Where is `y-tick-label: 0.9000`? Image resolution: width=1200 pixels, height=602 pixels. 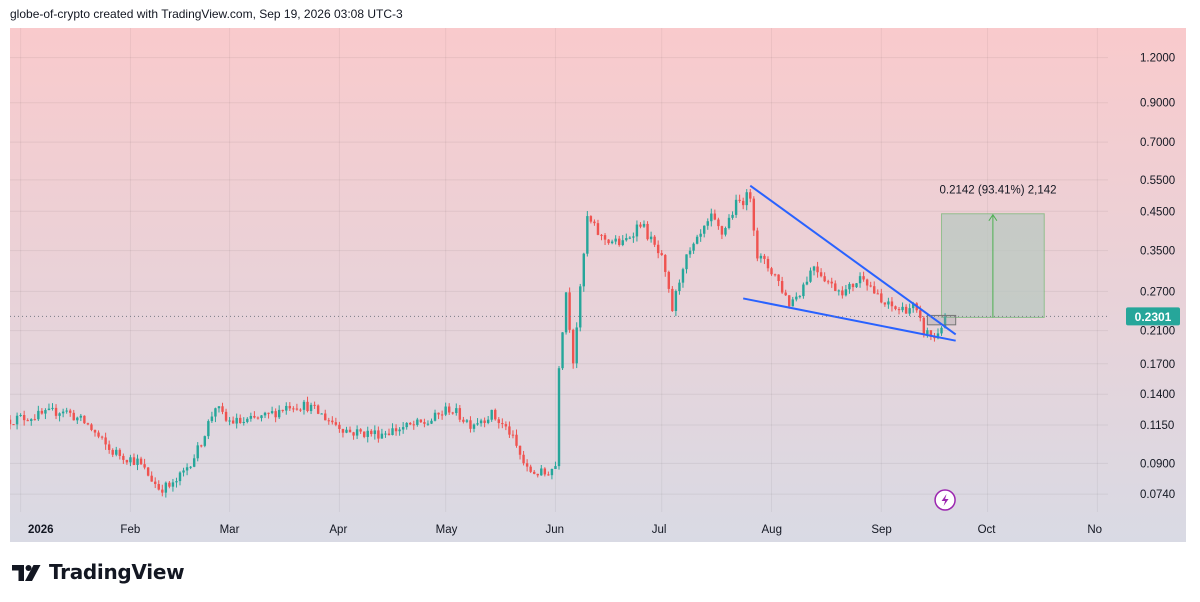 y-tick-label: 0.9000 is located at coordinates (1157, 104).